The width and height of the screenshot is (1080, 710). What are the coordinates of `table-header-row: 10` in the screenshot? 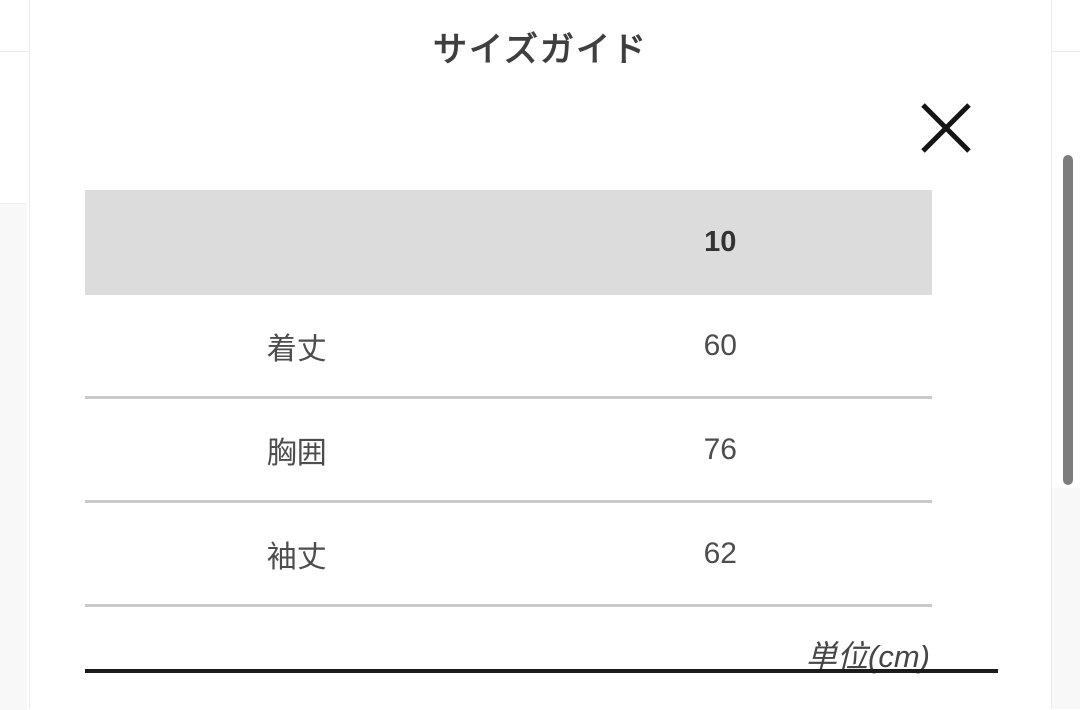 It's located at (508, 242).